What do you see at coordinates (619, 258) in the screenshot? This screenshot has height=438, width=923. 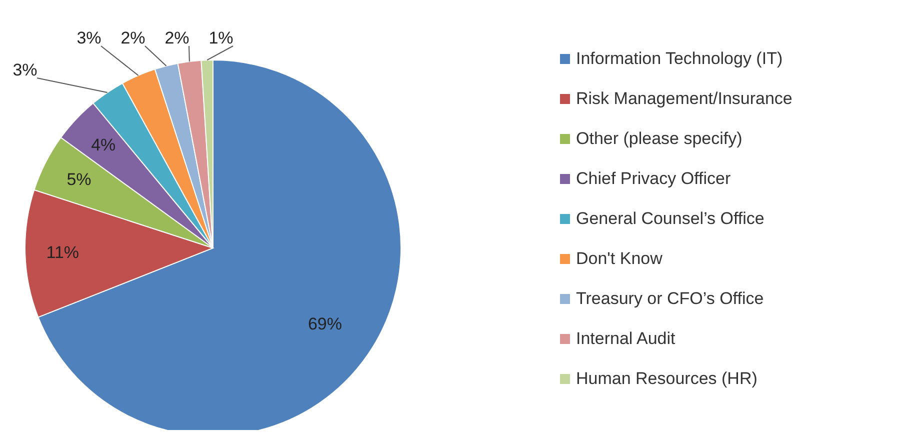 I see `legend-label: Don't Know` at bounding box center [619, 258].